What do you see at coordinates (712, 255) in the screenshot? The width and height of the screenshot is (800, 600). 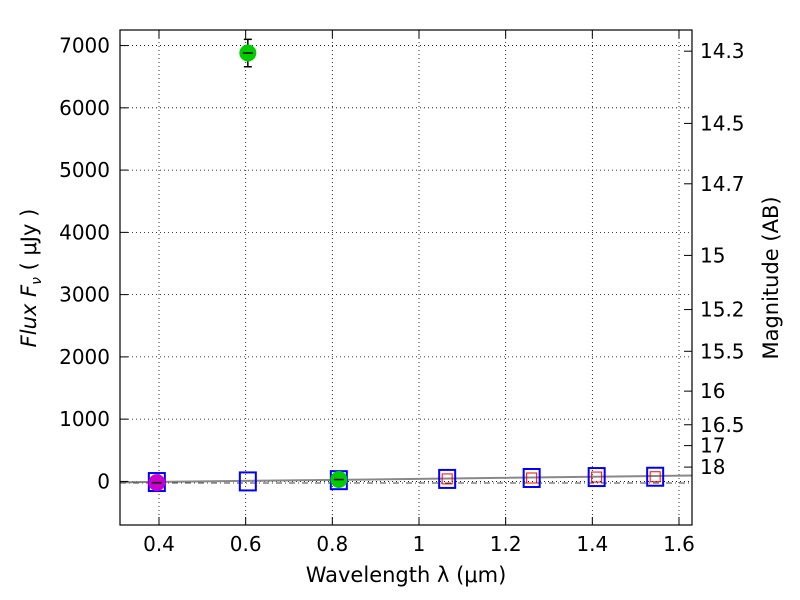 I see `magnitude-tick-label: 15` at bounding box center [712, 255].